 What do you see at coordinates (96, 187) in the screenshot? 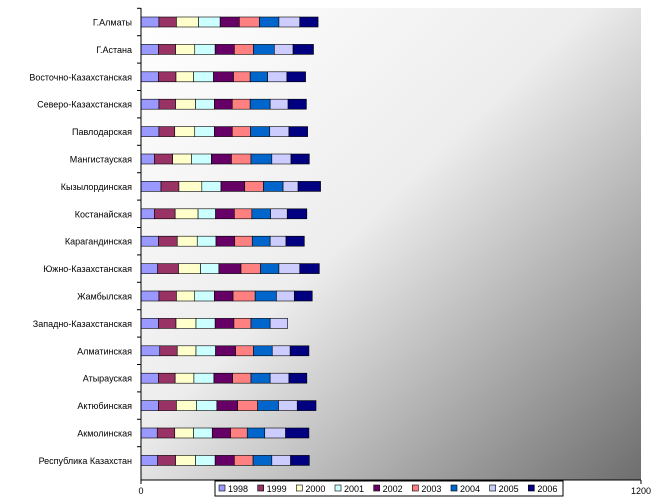
I see `category-label: Кызылординская` at bounding box center [96, 187].